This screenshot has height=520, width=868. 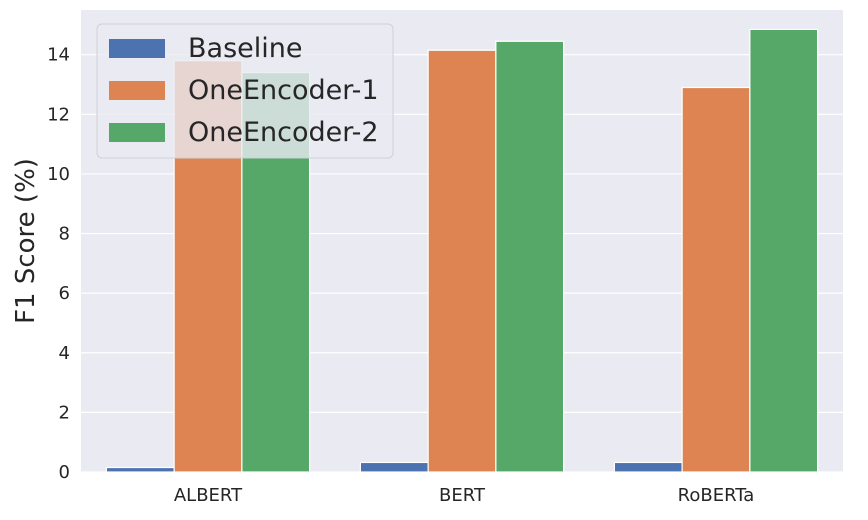 What do you see at coordinates (64, 293) in the screenshot?
I see `y-tick-label: 6` at bounding box center [64, 293].